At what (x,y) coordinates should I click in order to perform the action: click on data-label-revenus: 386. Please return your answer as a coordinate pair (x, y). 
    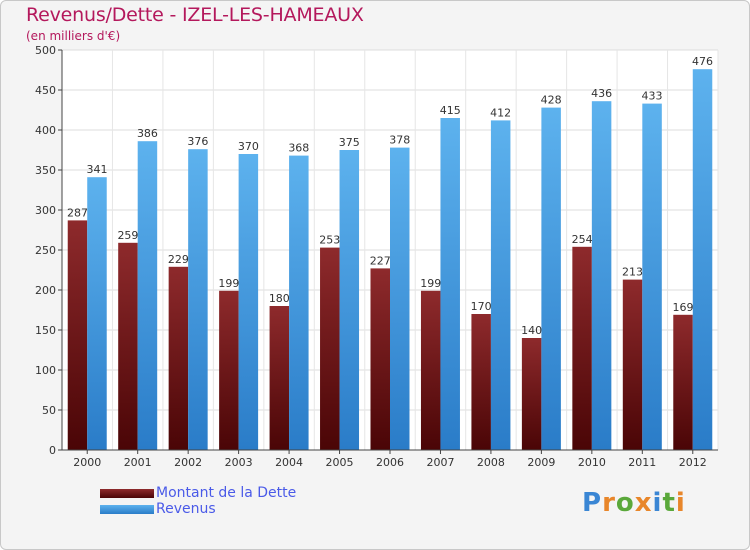
    Looking at the image, I should click on (147, 133).